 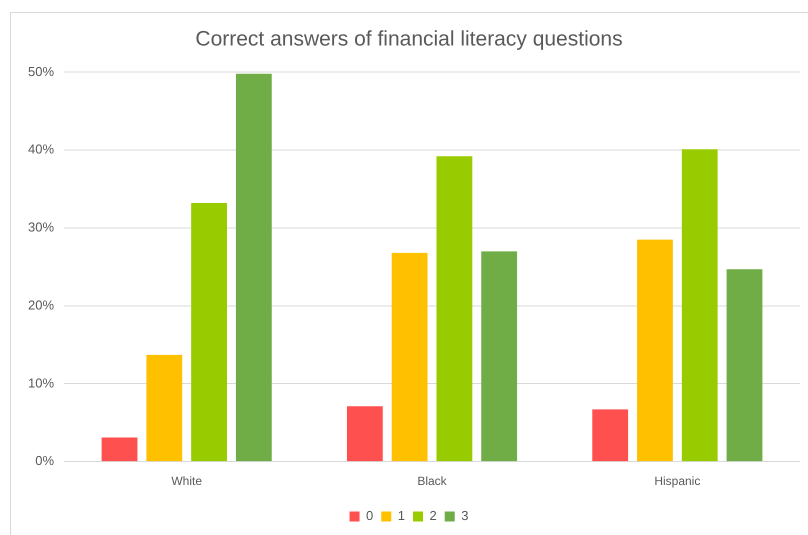 I want to click on y-tick-label: 0%, so click(x=44, y=460).